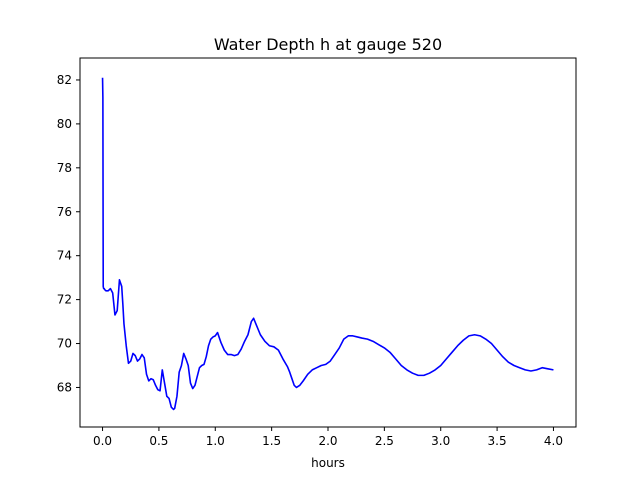 Image resolution: width=640 pixels, height=480 pixels. Describe the element at coordinates (328, 463) in the screenshot. I see `x-axis-label: hours` at that location.